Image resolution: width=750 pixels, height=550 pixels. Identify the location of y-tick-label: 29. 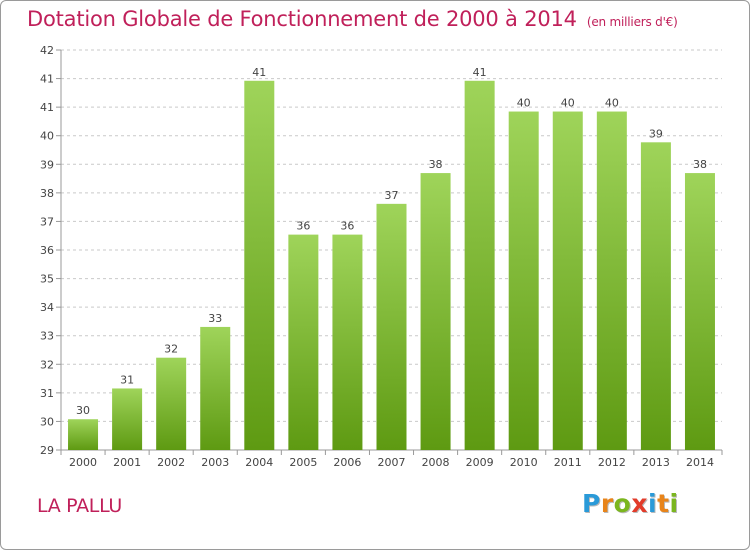
(47, 450).